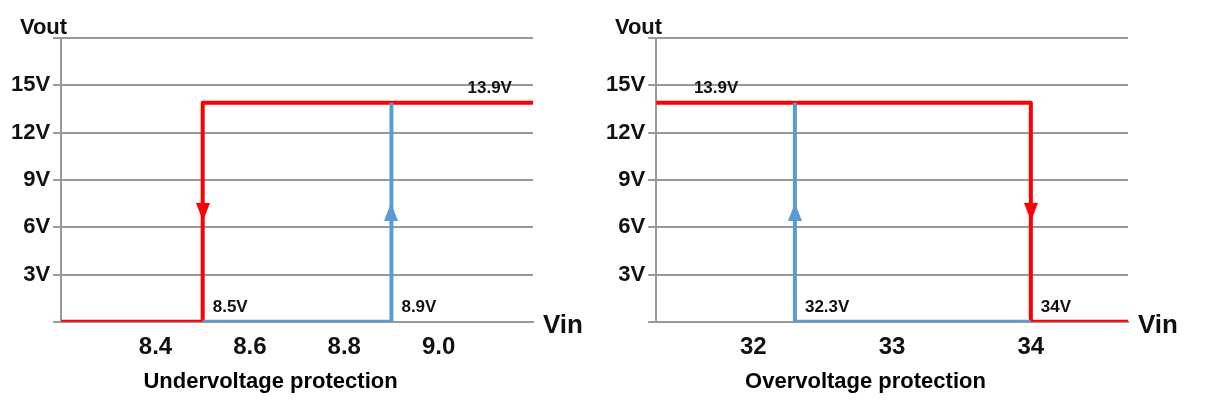 The width and height of the screenshot is (1207, 403). What do you see at coordinates (270, 380) in the screenshot?
I see `text: Undervoltage protection` at bounding box center [270, 380].